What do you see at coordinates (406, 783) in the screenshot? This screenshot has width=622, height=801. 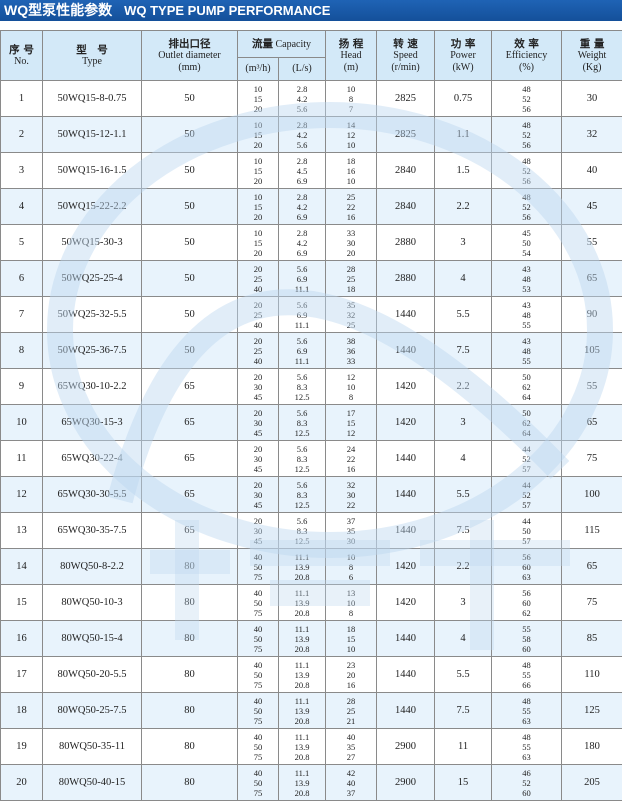 I see `speed: 2900` at bounding box center [406, 783].